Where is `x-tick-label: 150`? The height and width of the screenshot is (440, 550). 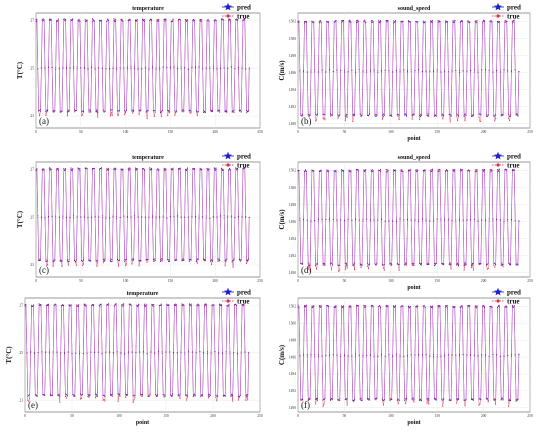
x-tick-label: 150 is located at coordinates (438, 416).